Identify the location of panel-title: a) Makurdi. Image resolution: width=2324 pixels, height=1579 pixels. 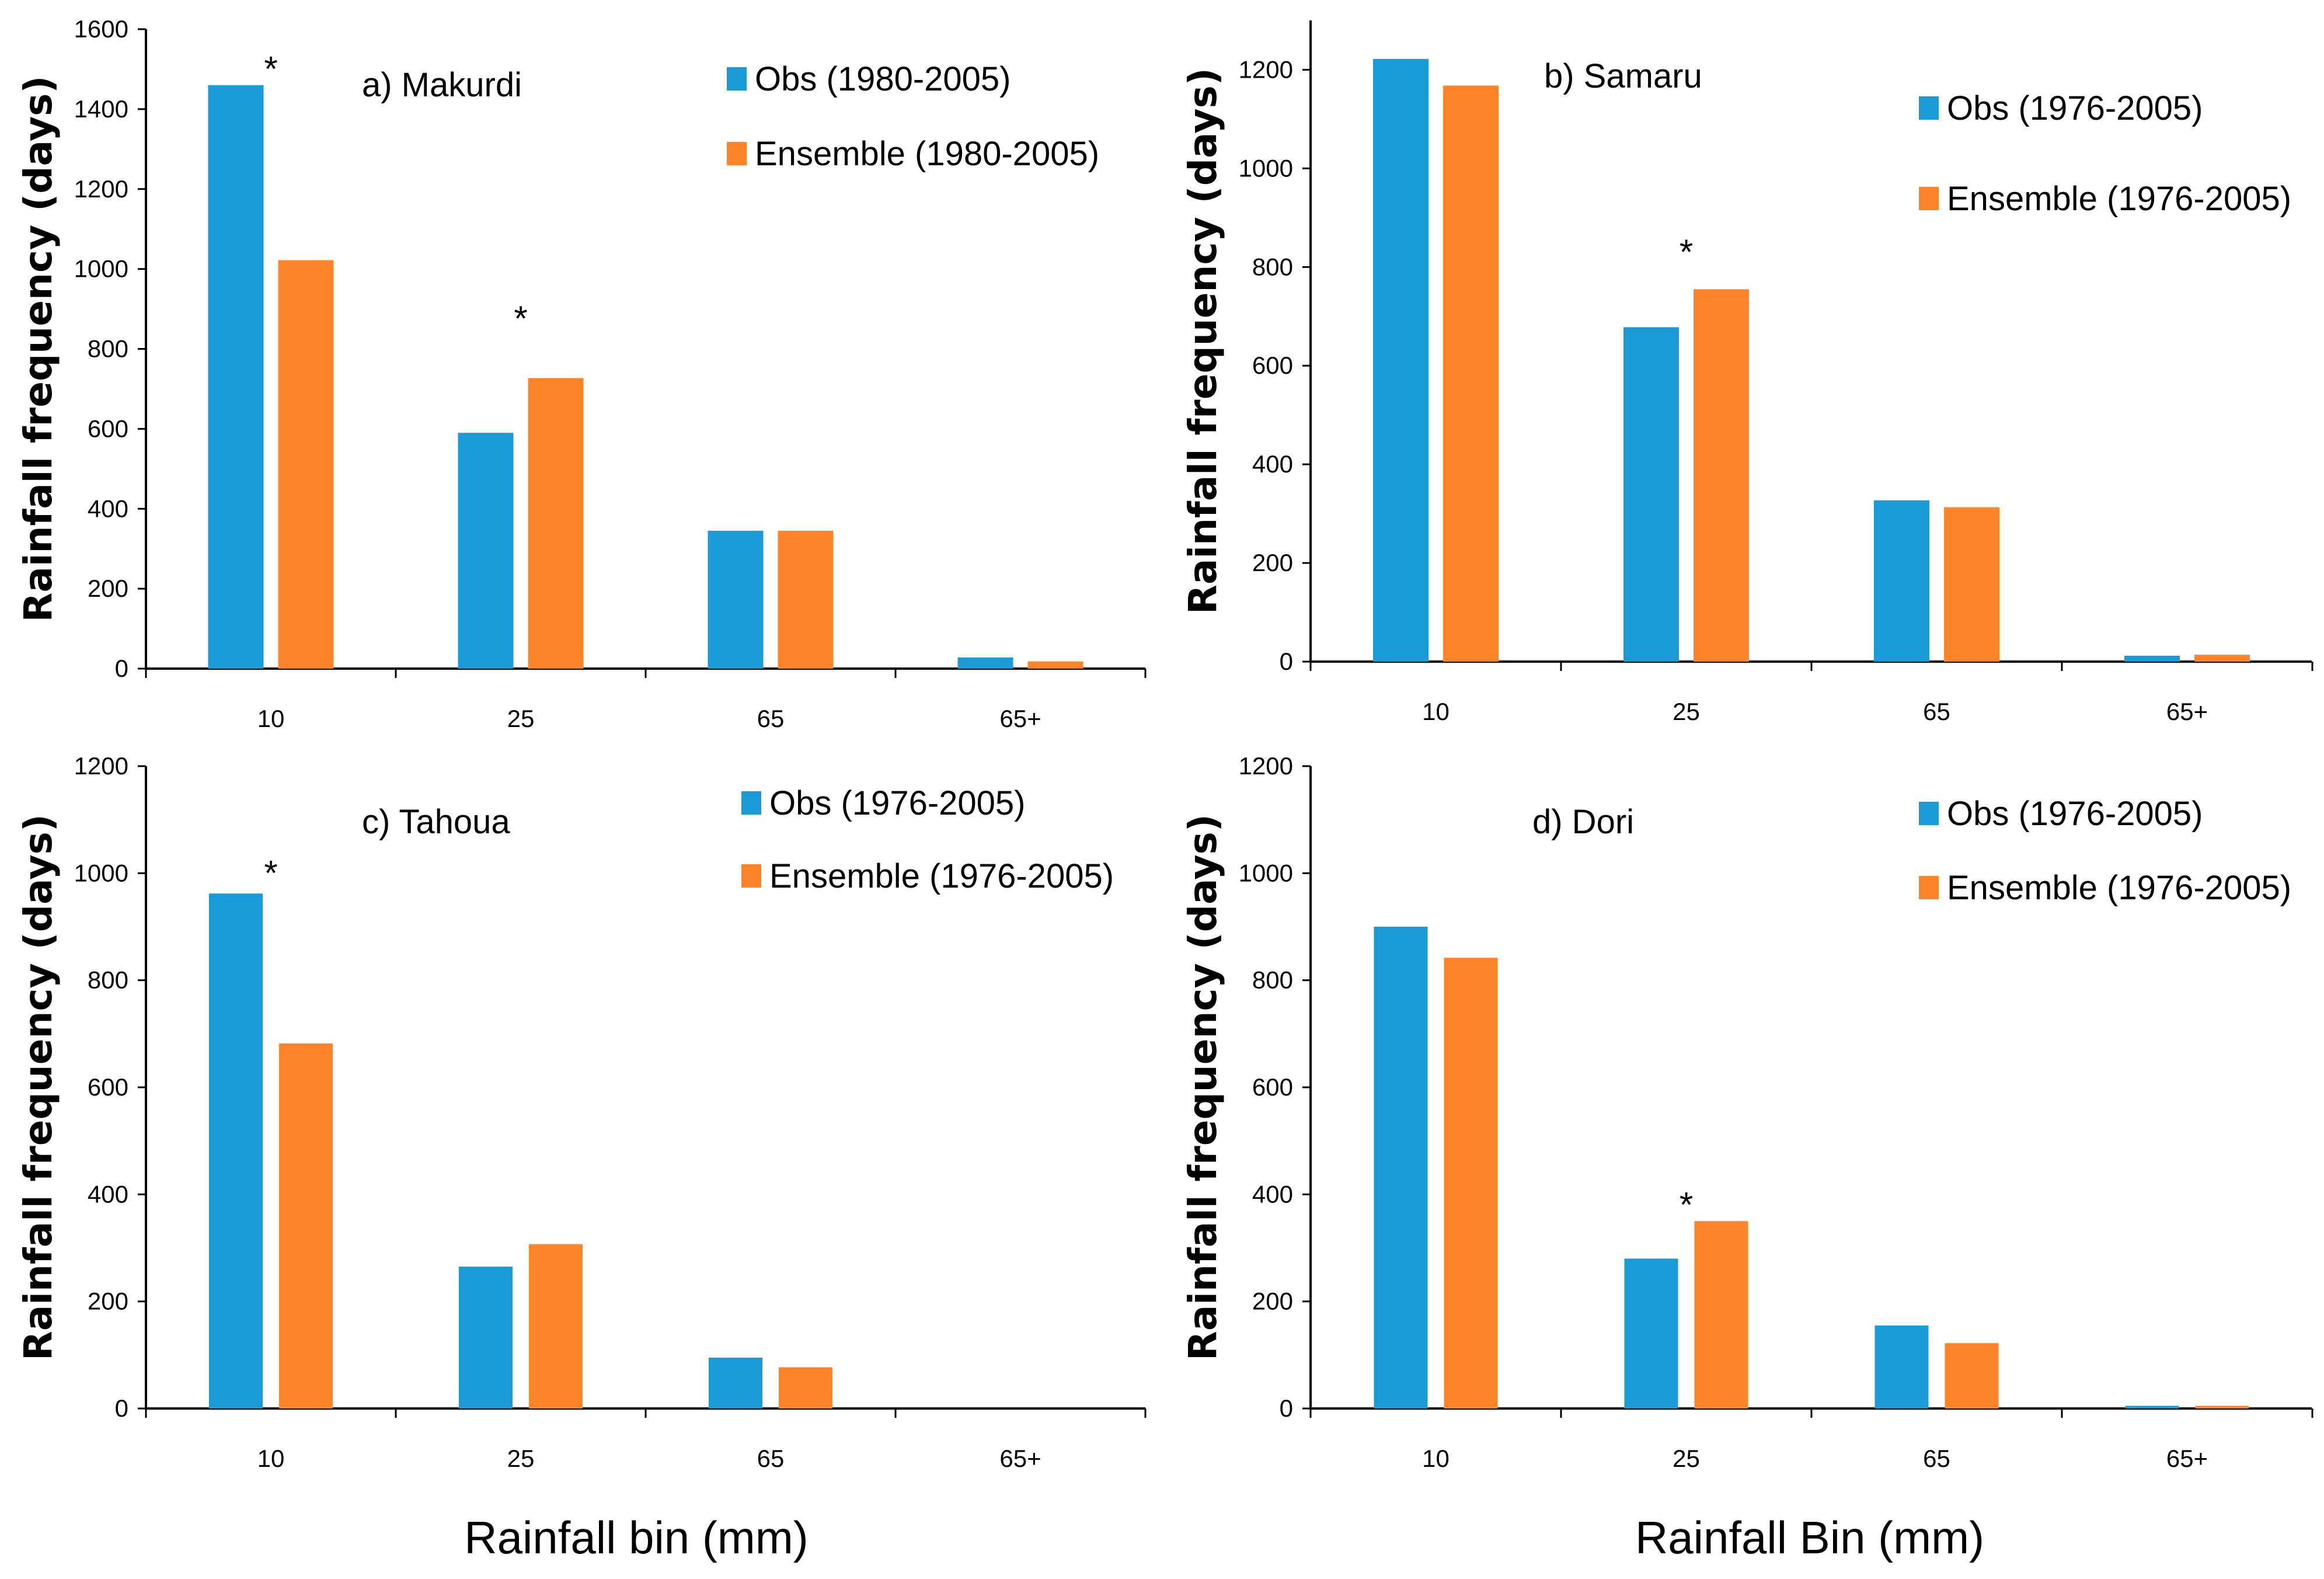
(442, 85).